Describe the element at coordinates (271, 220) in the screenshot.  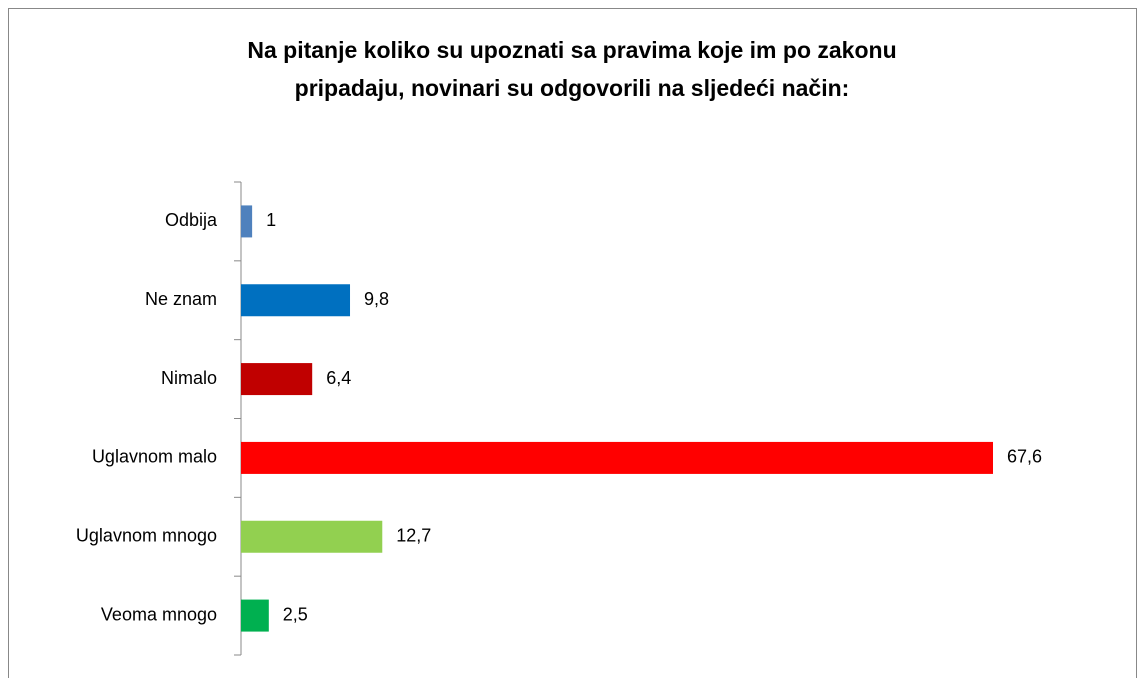
I see `data-label: 1` at that location.